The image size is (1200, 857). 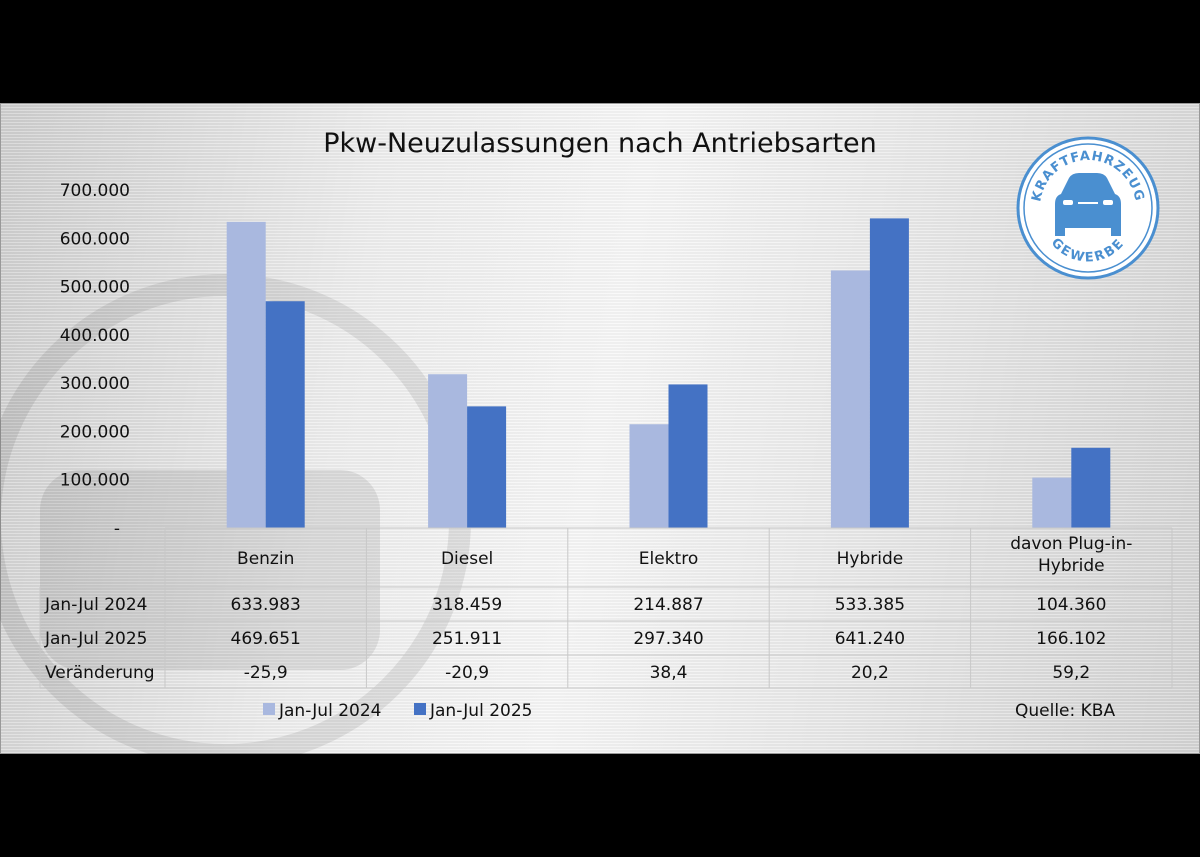 What do you see at coordinates (1088, 204) in the screenshot?
I see `car-icon` at bounding box center [1088, 204].